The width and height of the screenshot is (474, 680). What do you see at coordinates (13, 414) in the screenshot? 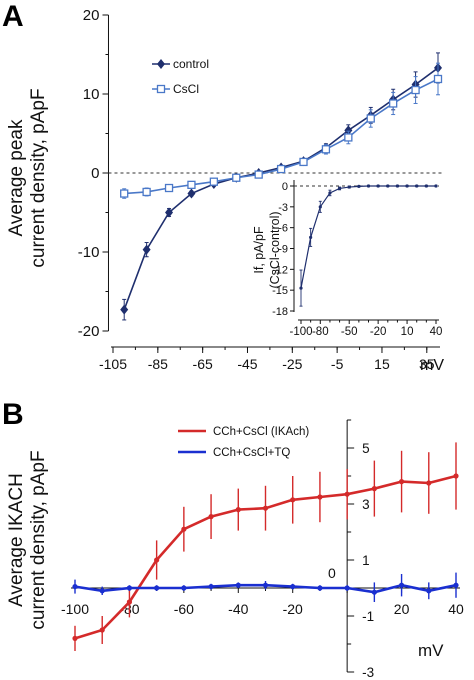
I see `panel-b-letter: B` at bounding box center [13, 414].